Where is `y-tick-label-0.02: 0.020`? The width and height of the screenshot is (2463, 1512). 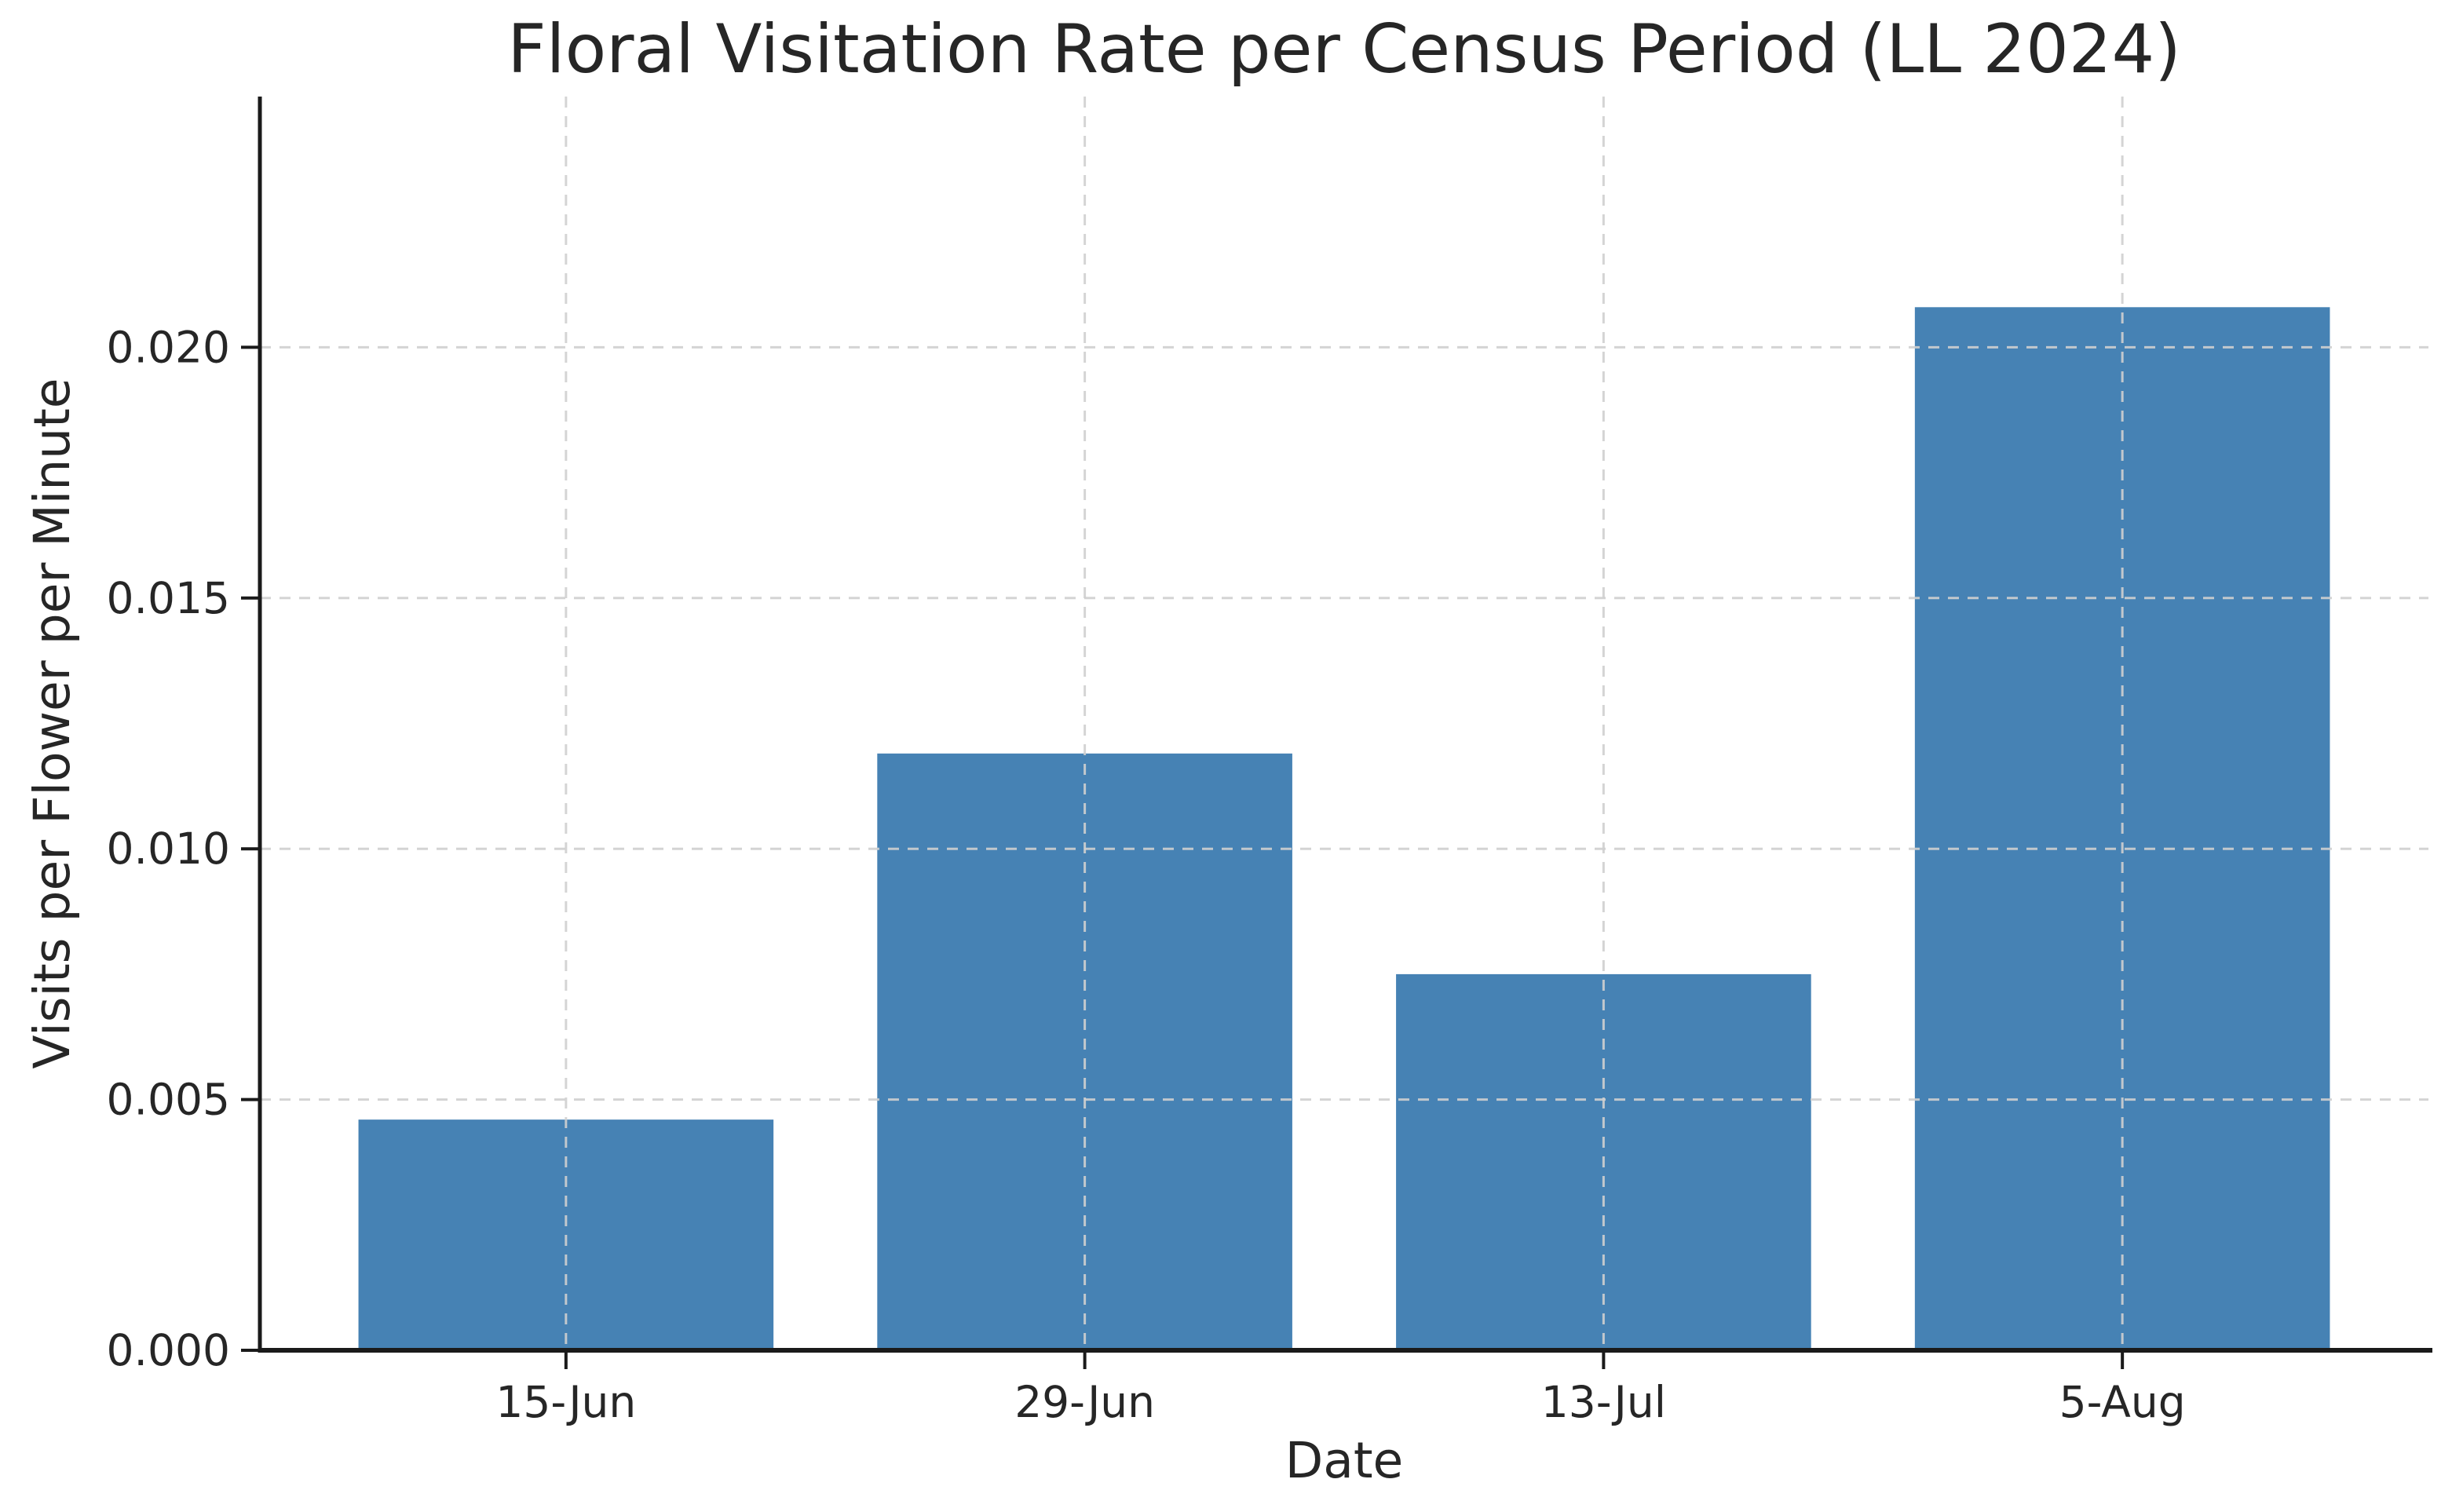
y-tick-label-0.02: 0.020 is located at coordinates (168, 347).